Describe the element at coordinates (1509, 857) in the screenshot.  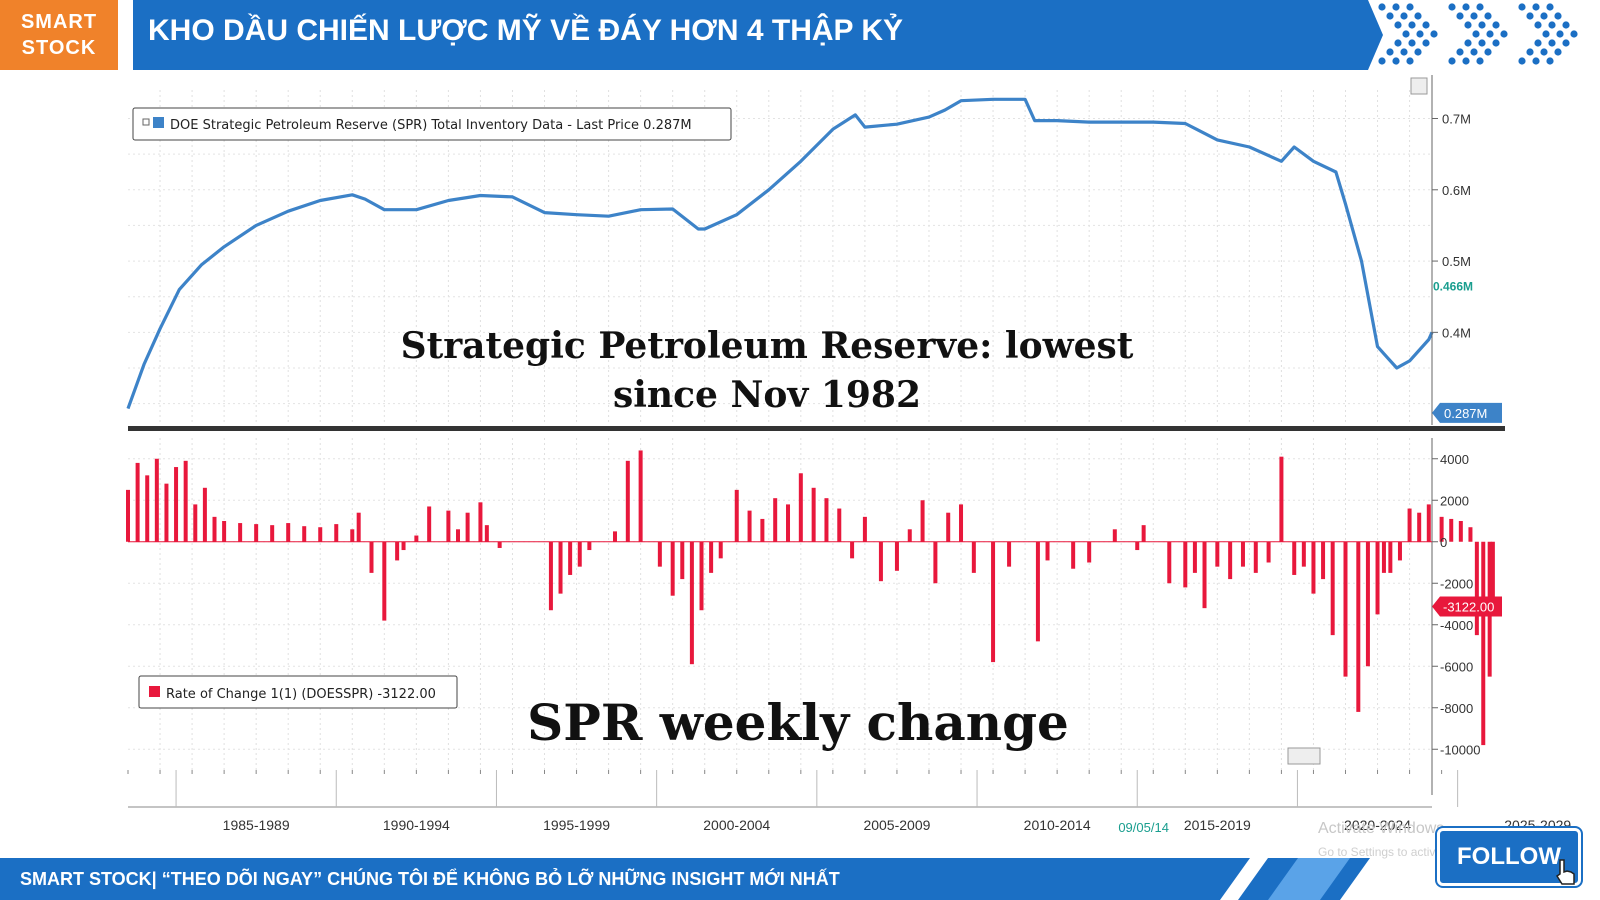
I see `follow-button: FOLLOW` at that location.